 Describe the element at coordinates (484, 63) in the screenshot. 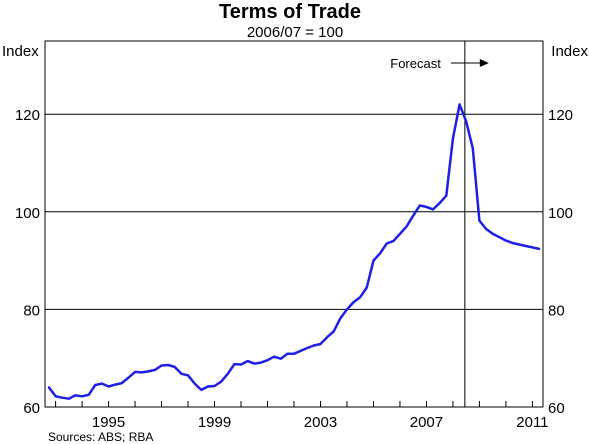

I see `forecast-arrow-icon` at that location.